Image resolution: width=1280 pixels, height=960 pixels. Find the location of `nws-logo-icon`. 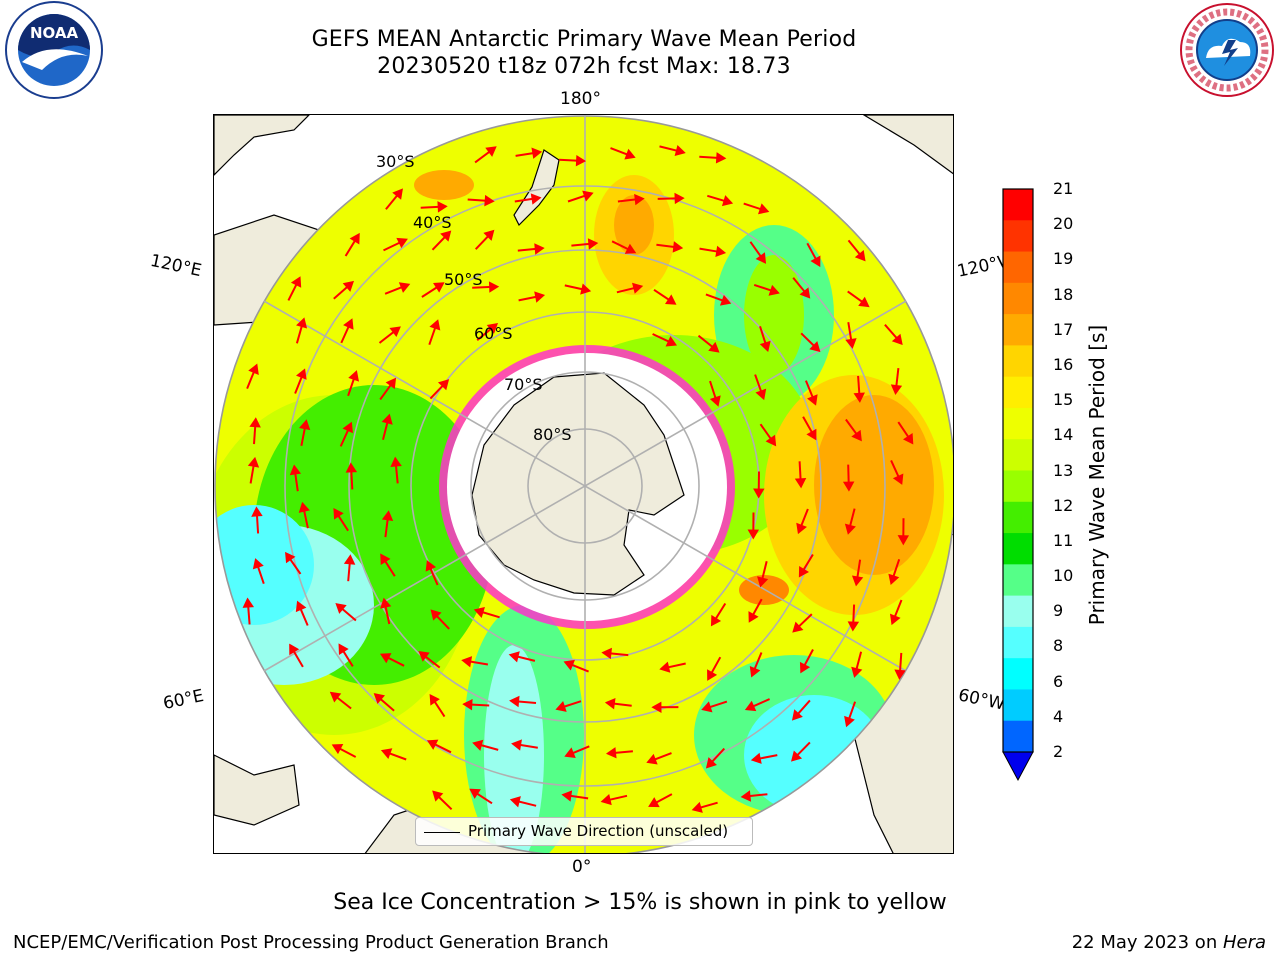

nws-logo-icon is located at coordinates (1227, 52).